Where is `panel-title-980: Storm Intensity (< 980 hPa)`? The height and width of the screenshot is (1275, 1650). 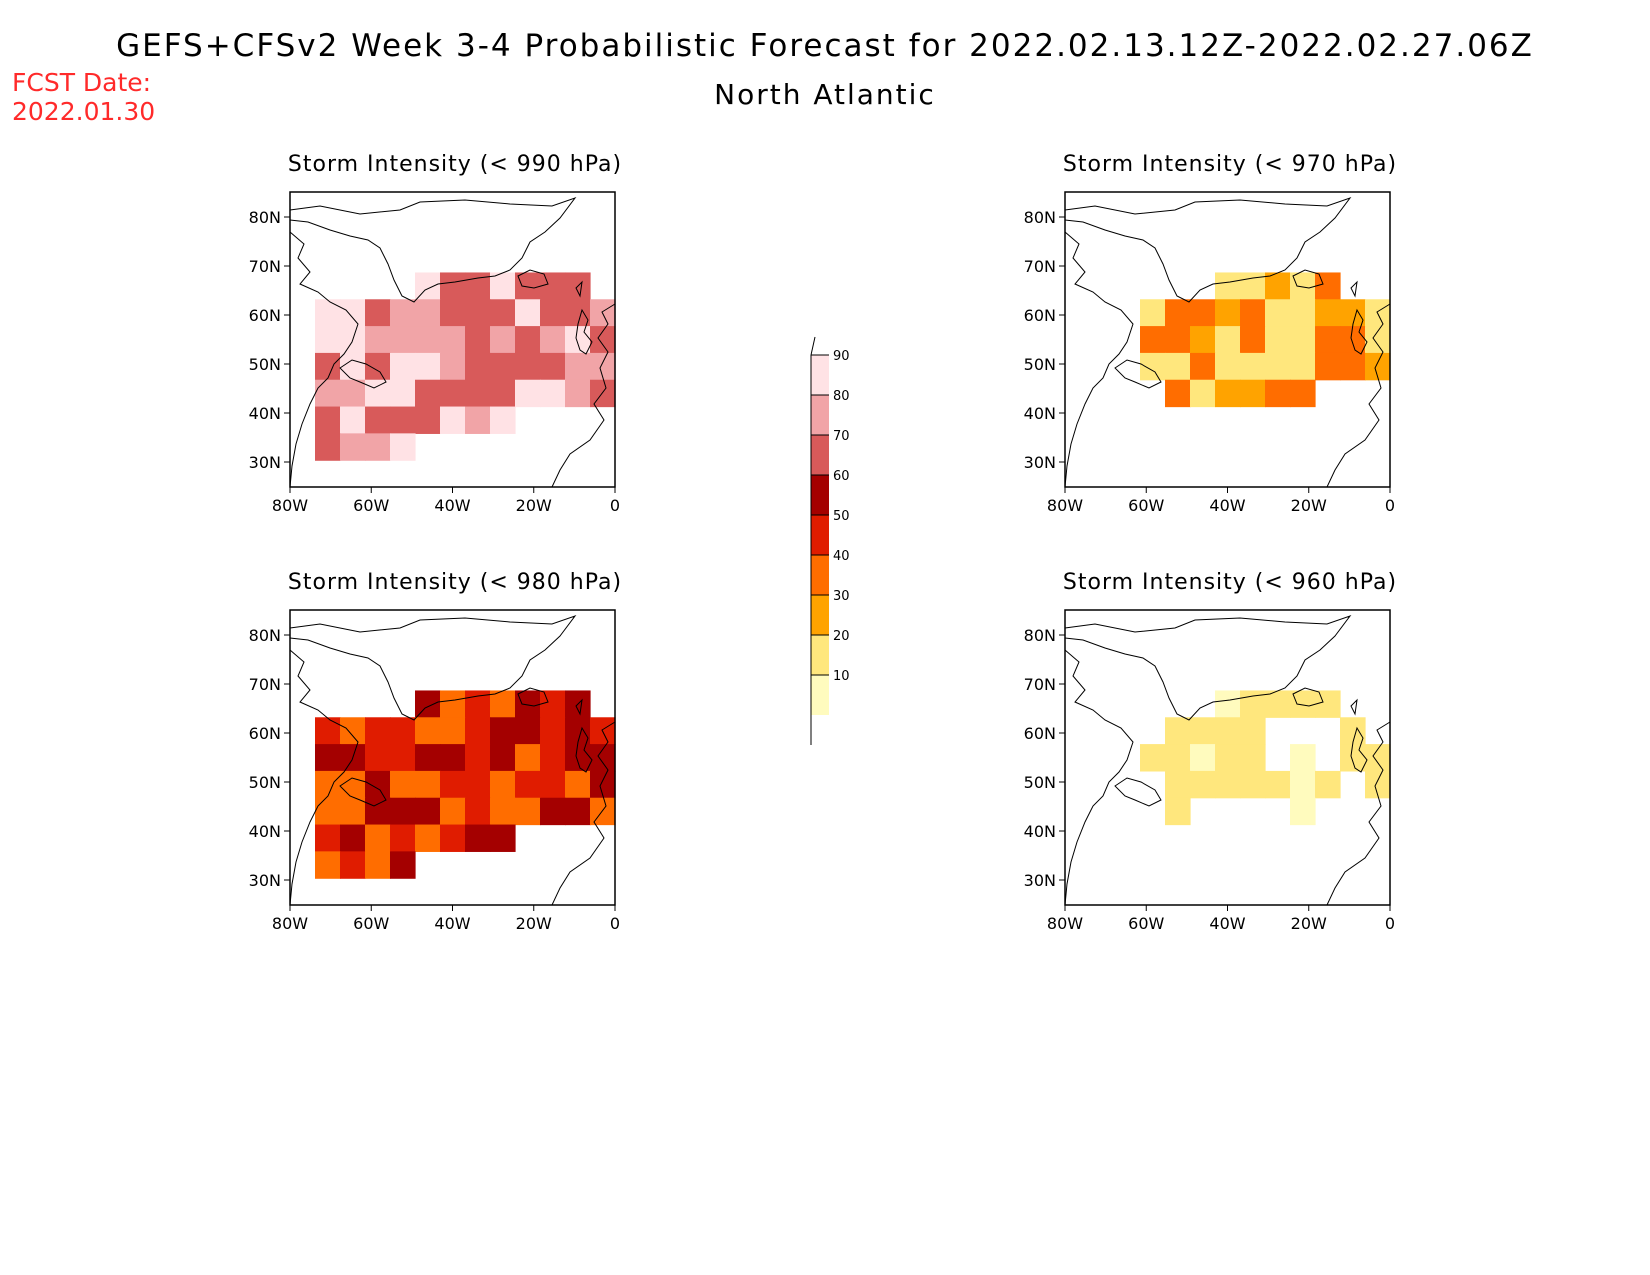 panel-title-980: Storm Intensity (< 980 hPa) is located at coordinates (455, 582).